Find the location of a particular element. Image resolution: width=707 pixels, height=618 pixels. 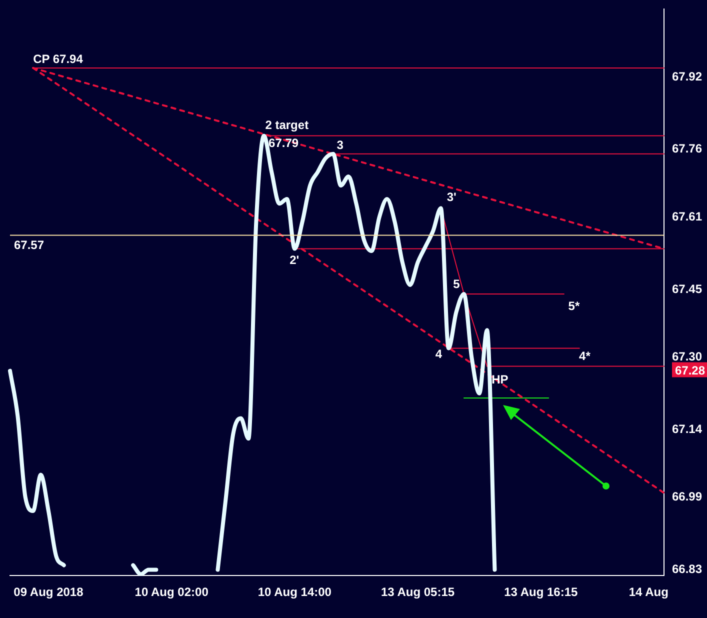

annotation: 4 is located at coordinates (438, 354).